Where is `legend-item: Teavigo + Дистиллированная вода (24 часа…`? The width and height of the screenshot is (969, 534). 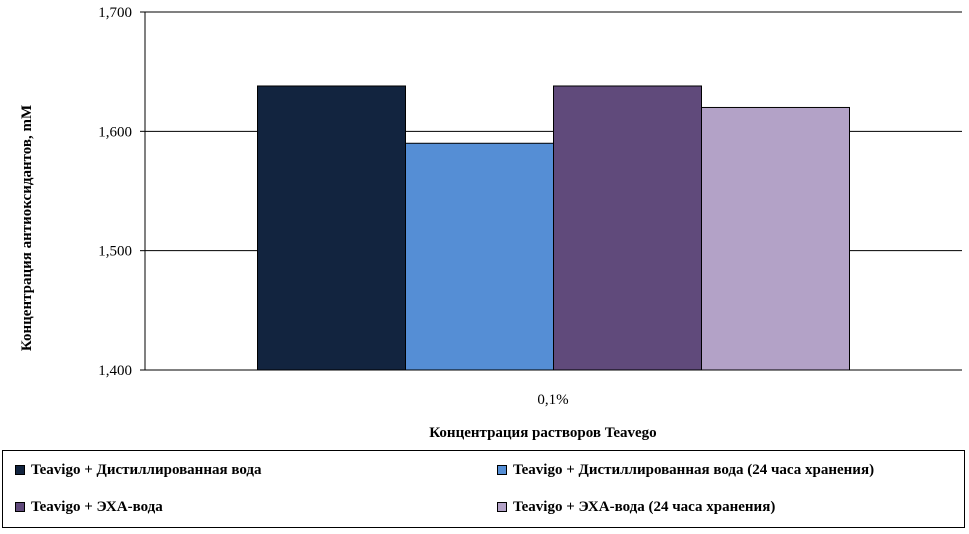
legend-item: Teavigo + Дистиллированная вода (24 часа… is located at coordinates (685, 470).